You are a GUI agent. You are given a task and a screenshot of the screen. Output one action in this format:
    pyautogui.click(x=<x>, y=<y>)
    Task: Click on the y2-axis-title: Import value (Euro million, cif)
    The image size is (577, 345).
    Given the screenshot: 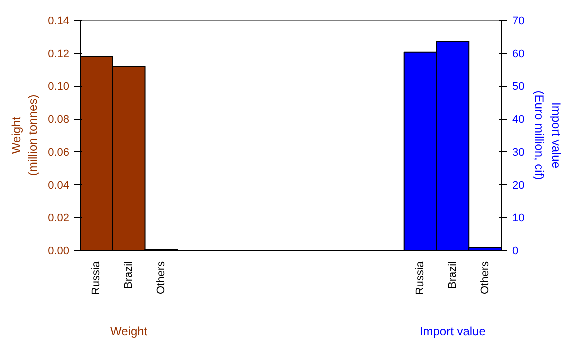 What is the action you would take?
    pyautogui.click(x=548, y=135)
    